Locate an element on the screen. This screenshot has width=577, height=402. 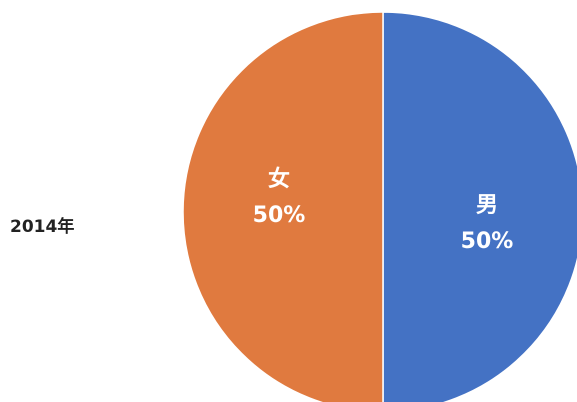
slice-category-label: 女 is located at coordinates (279, 179).